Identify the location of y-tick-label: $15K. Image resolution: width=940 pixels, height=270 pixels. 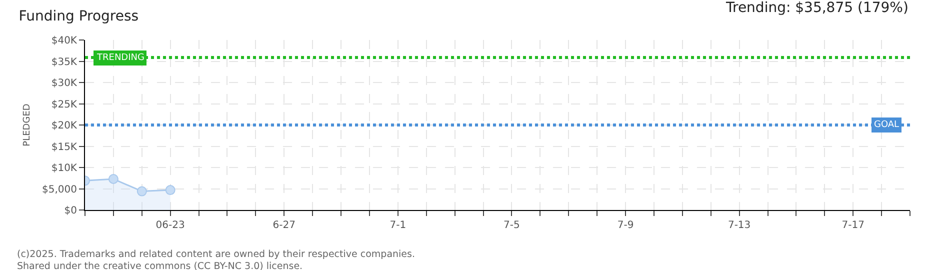
(64, 147).